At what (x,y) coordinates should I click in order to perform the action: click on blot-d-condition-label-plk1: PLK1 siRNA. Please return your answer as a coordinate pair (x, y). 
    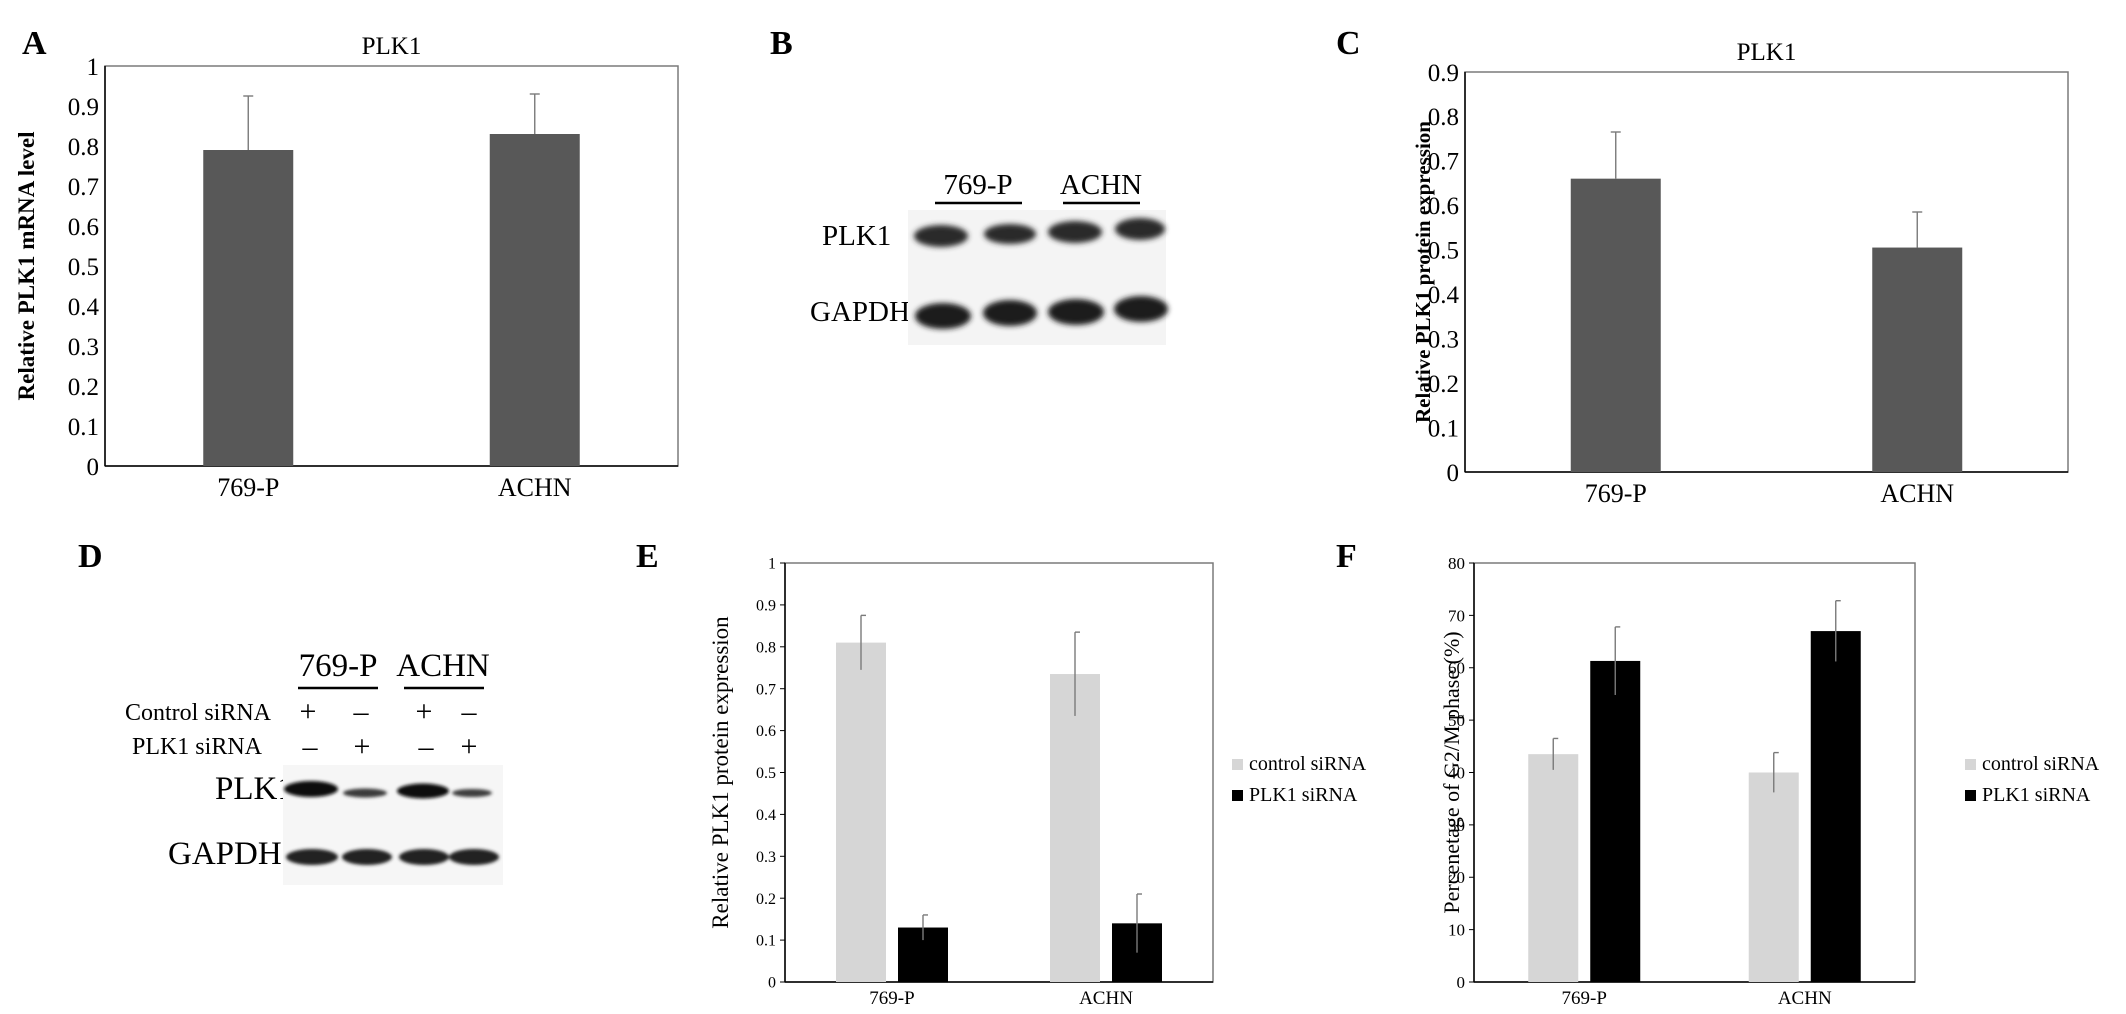
    Looking at the image, I should click on (197, 747).